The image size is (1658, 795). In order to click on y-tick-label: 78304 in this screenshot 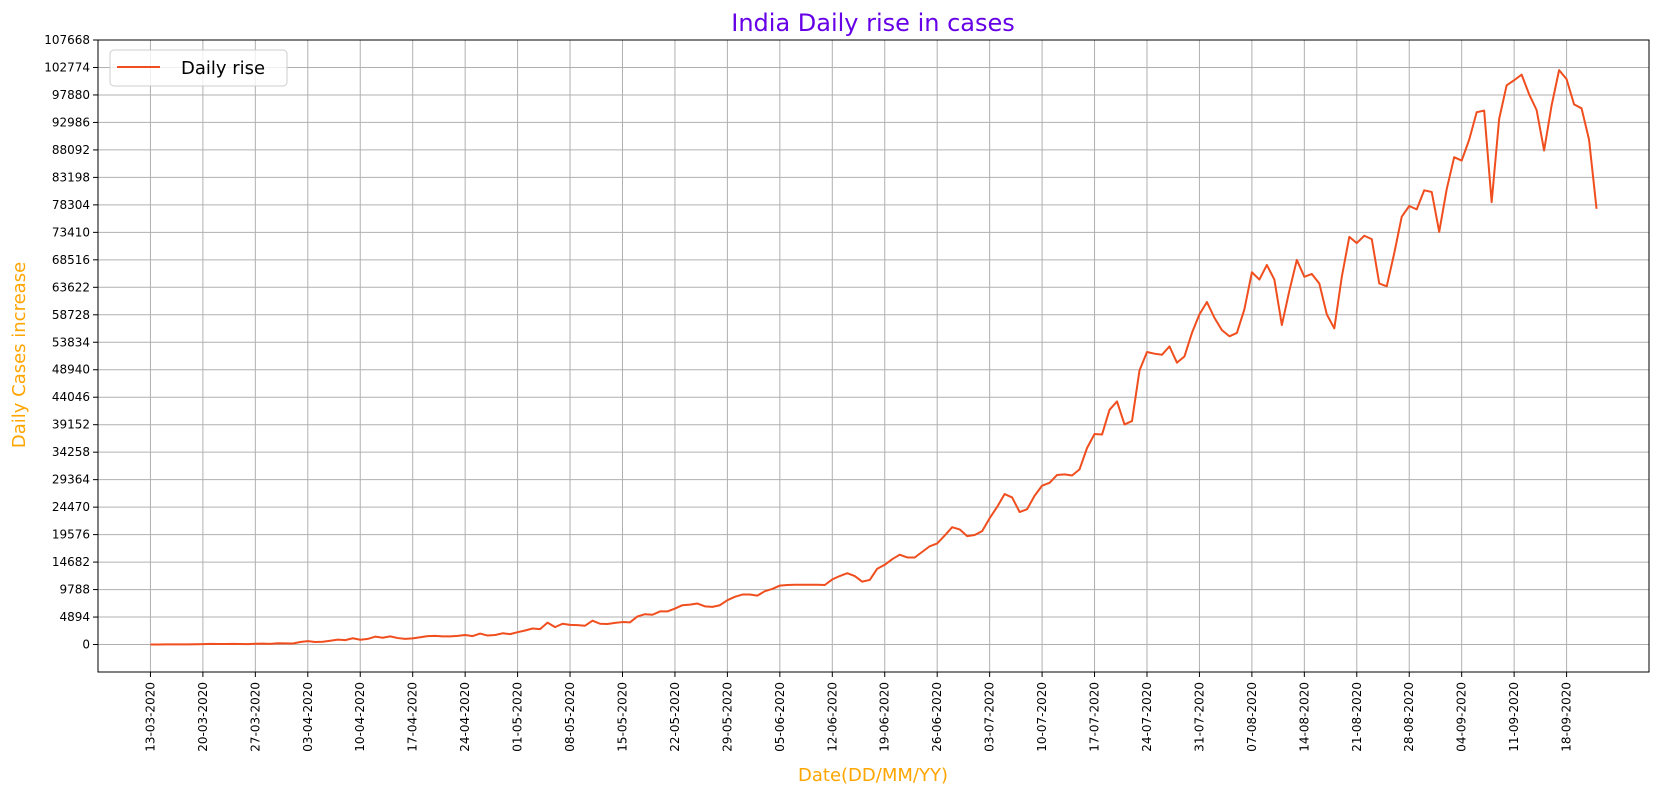, I will do `click(71, 205)`.